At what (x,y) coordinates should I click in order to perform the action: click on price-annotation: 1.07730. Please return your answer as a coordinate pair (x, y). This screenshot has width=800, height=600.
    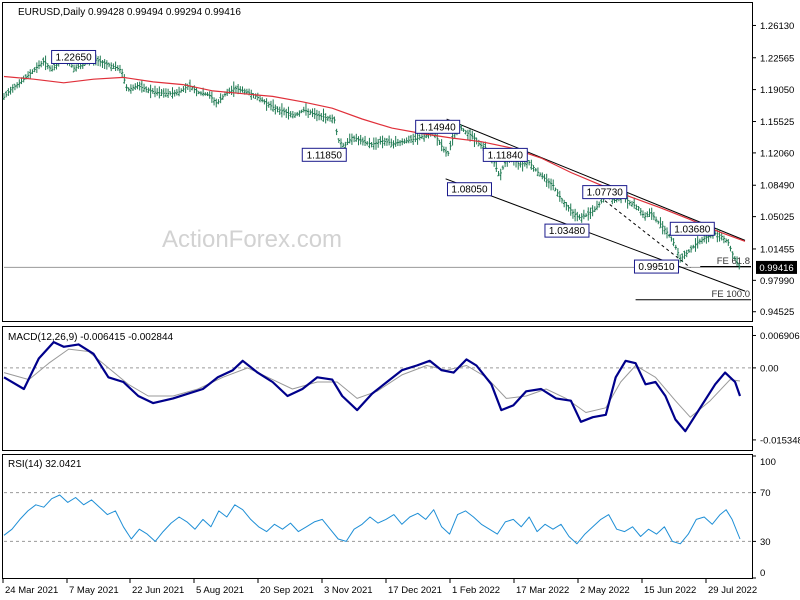
    Looking at the image, I should click on (605, 192).